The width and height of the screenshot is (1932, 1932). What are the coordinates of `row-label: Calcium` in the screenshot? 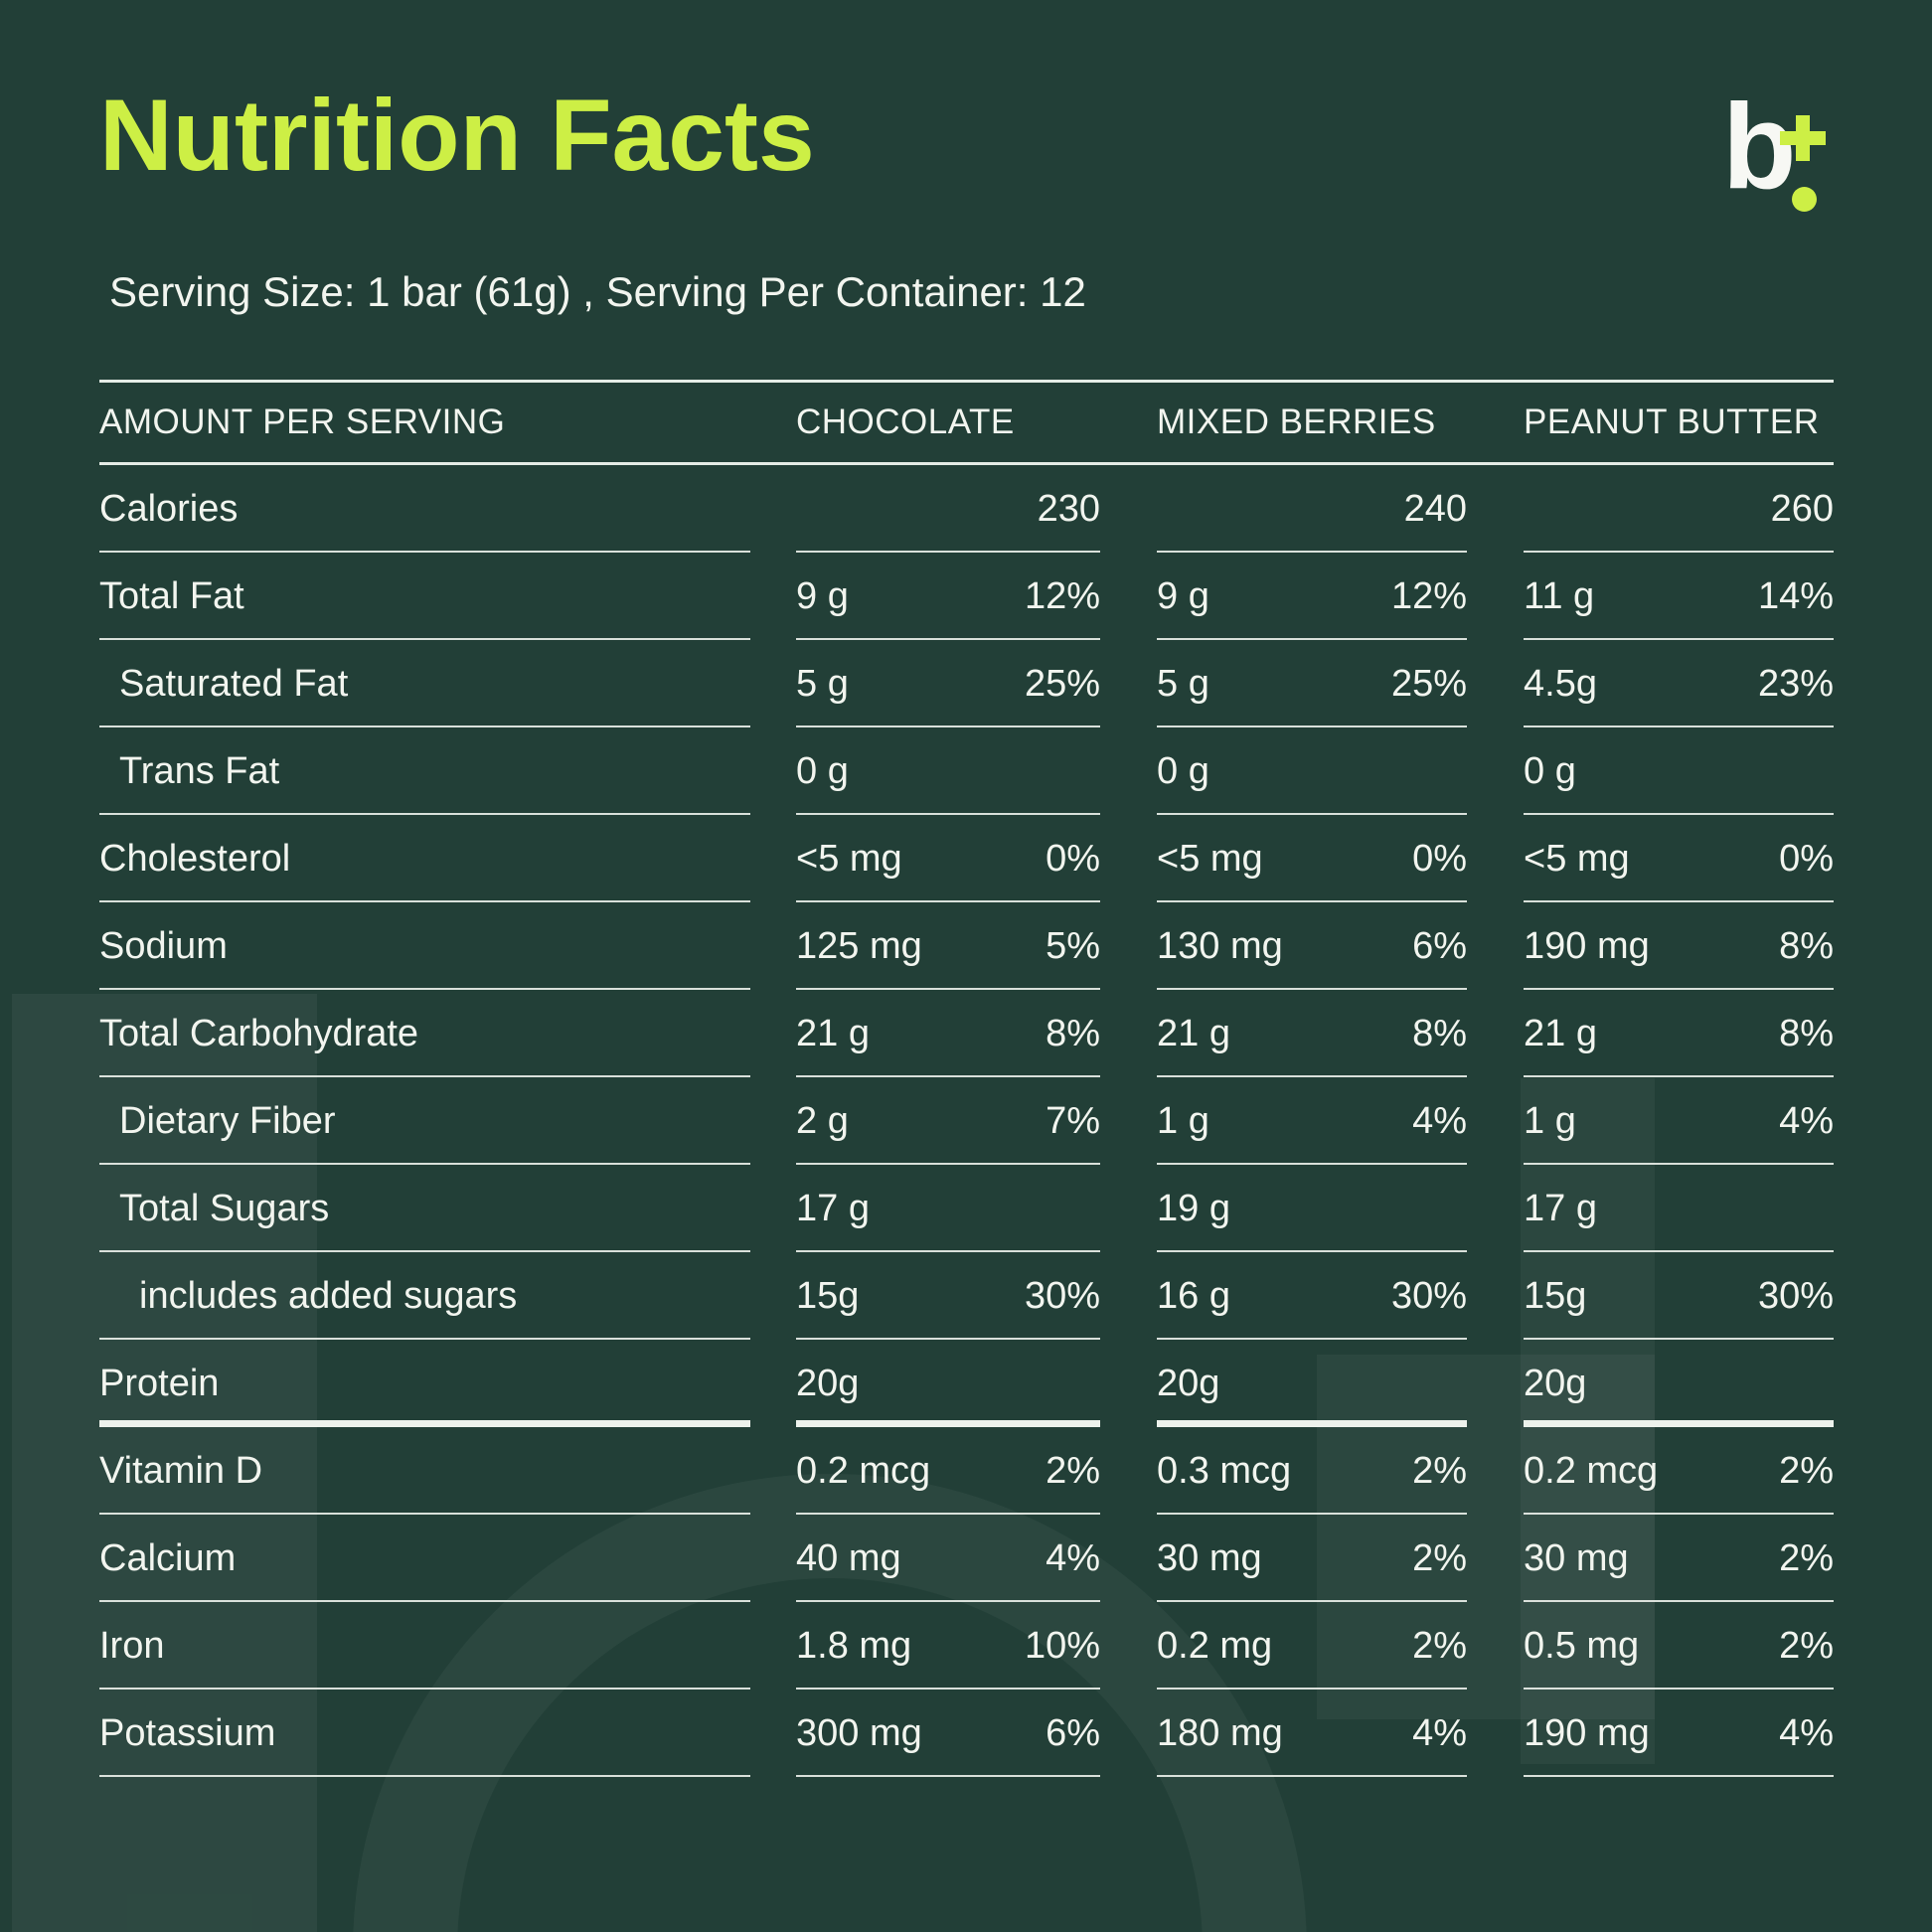 It's located at (424, 1558).